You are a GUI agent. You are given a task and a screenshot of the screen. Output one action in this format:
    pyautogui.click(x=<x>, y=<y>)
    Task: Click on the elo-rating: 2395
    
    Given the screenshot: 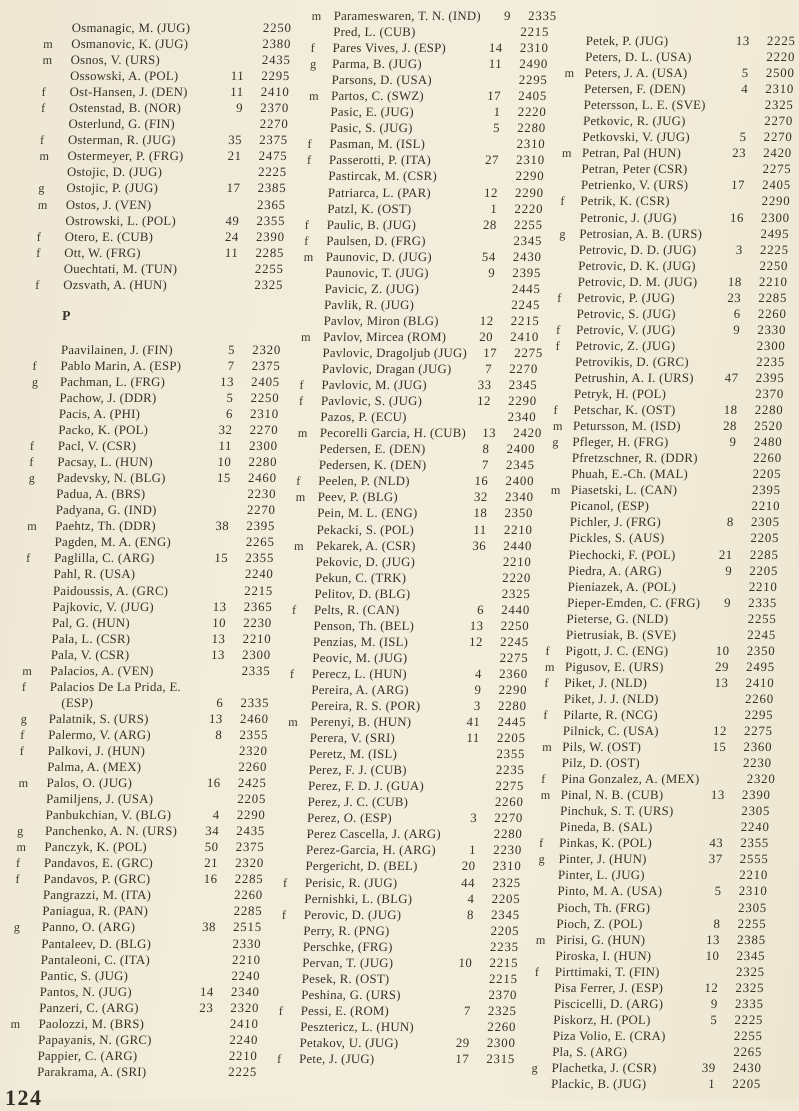 What is the action you would take?
    pyautogui.click(x=261, y=526)
    